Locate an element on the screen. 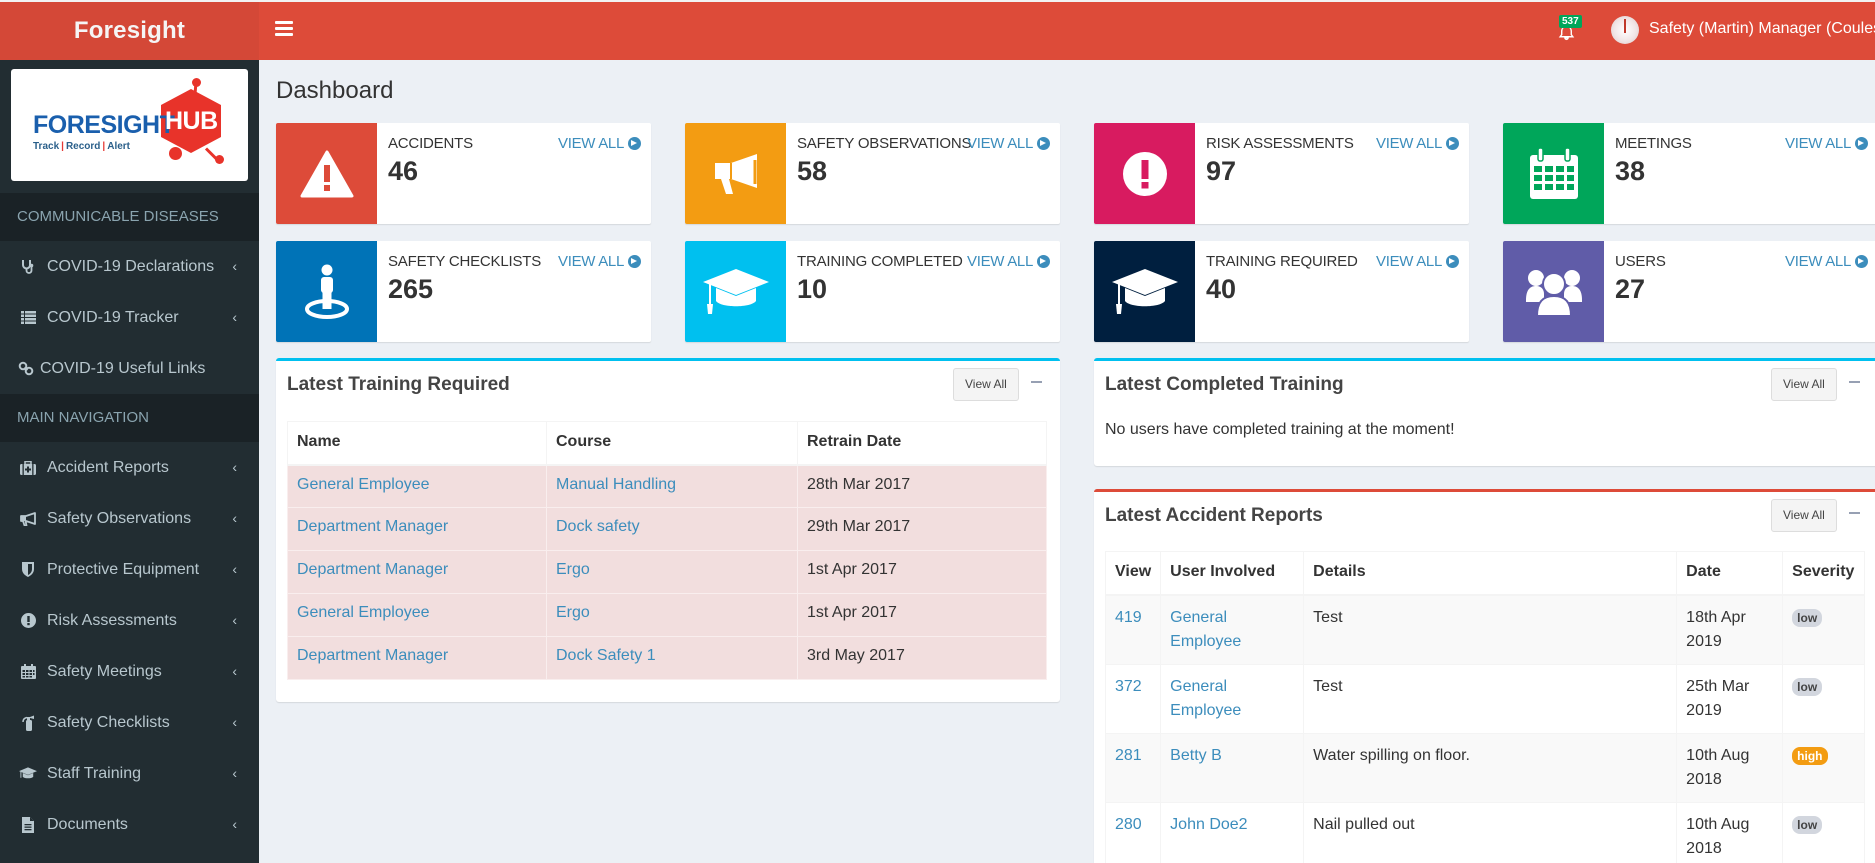  view-all-training-required-button: View All is located at coordinates (986, 384).